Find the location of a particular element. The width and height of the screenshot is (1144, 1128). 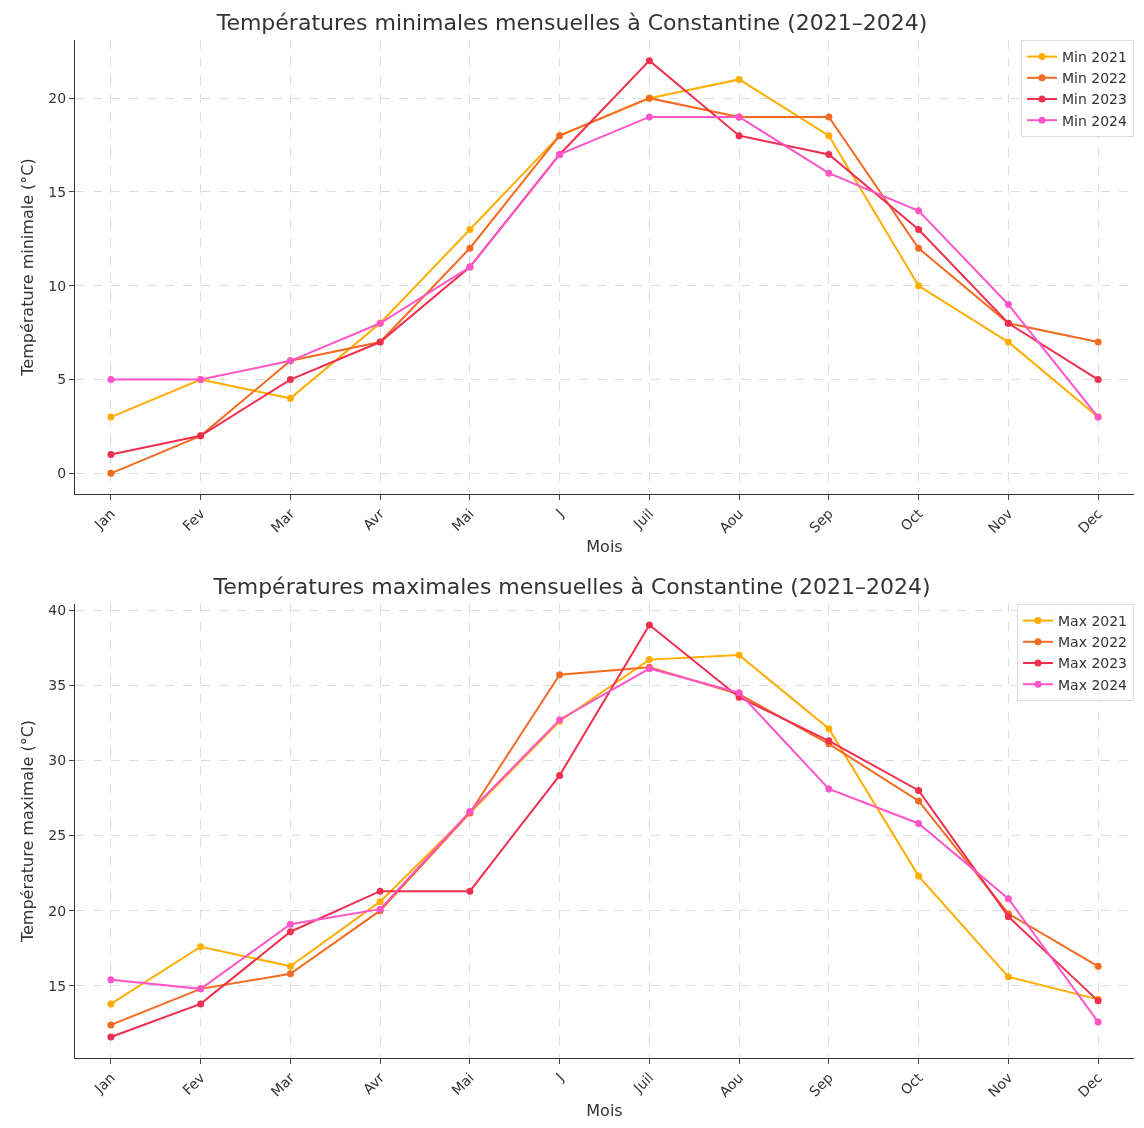

y-tick-label: 25 is located at coordinates (57, 835).